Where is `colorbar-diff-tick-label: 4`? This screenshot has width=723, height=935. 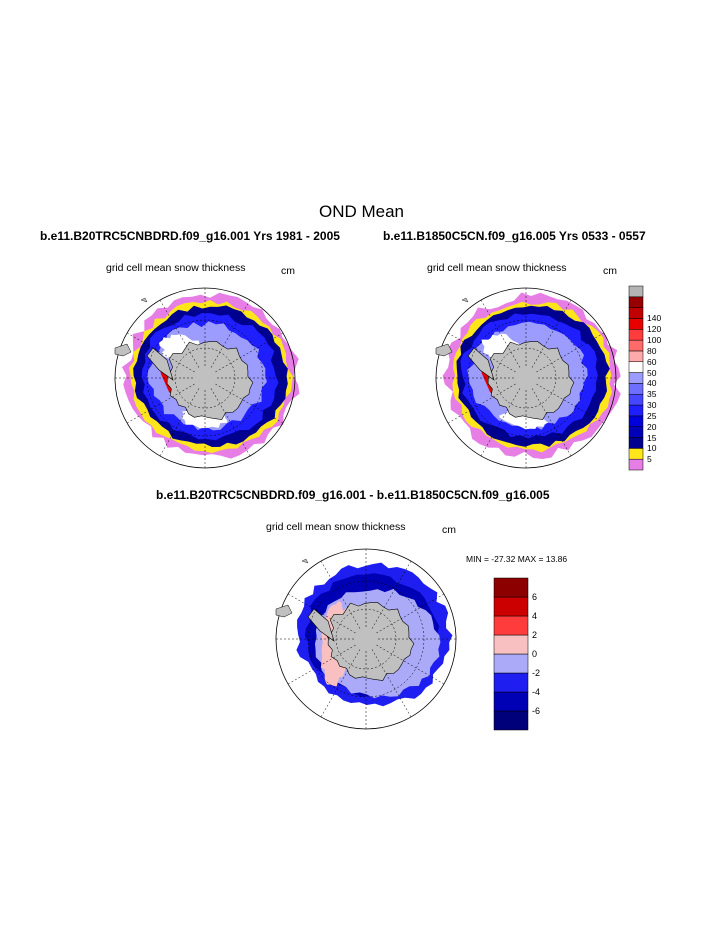 colorbar-diff-tick-label: 4 is located at coordinates (535, 616).